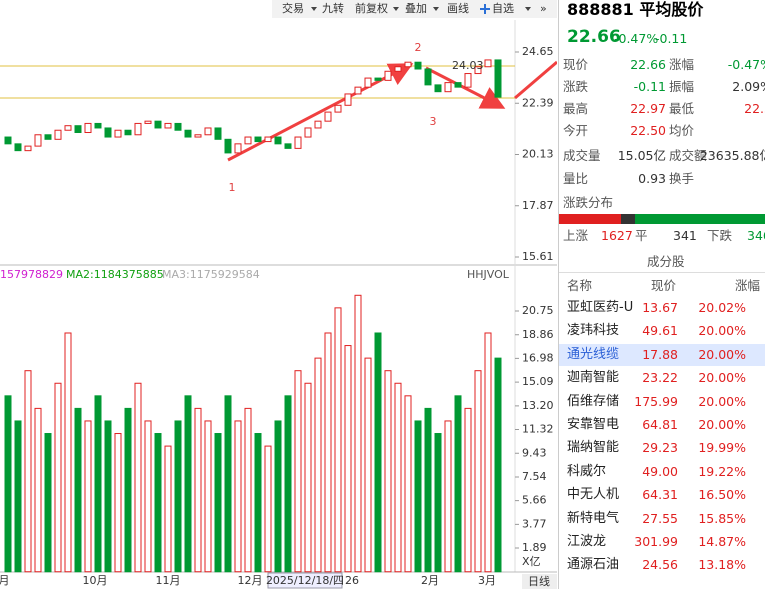 Image resolution: width=765 pixels, height=589 pixels. What do you see at coordinates (430, 580) in the screenshot?
I see `x-axis-label: 2月` at bounding box center [430, 580].